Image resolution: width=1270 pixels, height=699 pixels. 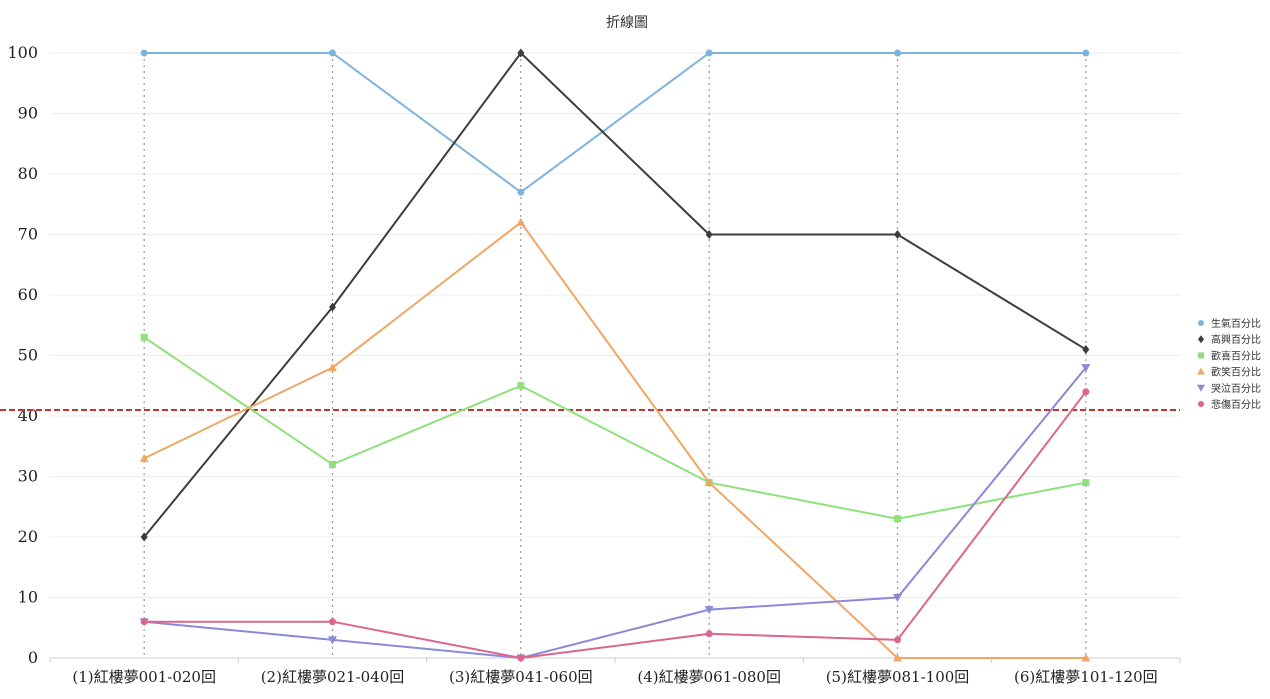 What do you see at coordinates (1236, 404) in the screenshot?
I see `legend-label: 悲傷百分比` at bounding box center [1236, 404].